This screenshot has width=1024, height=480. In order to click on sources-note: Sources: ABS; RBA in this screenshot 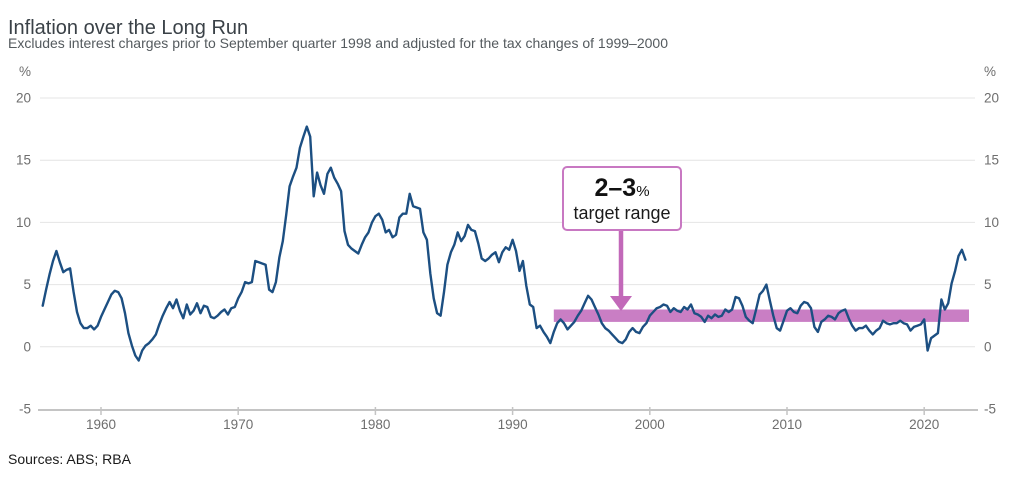, I will do `click(69, 459)`.